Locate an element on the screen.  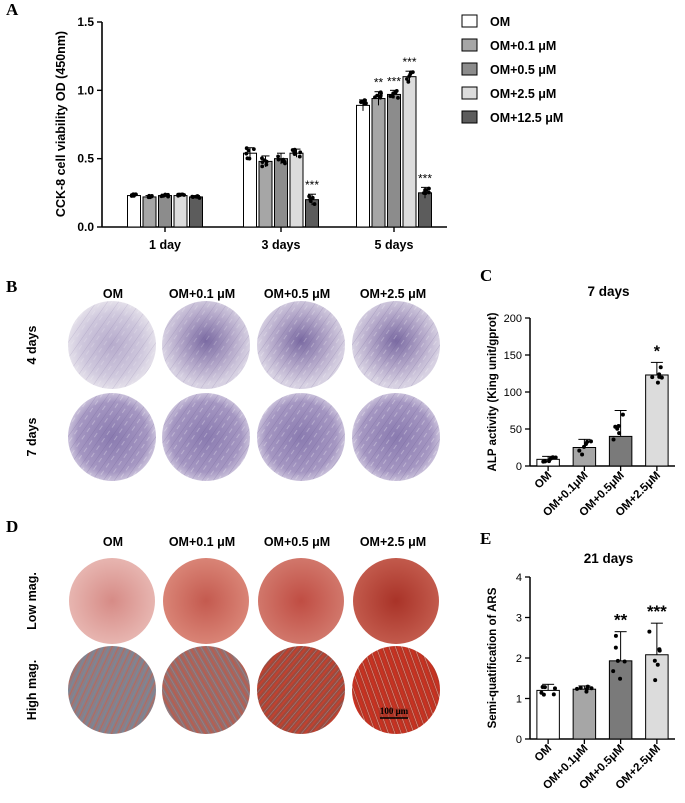
chart-a-legend: OM OM+0.1 μM OM+0.5 μM OM+2.5 μM OM+12.5 μM is located at coordinates (512, 69).